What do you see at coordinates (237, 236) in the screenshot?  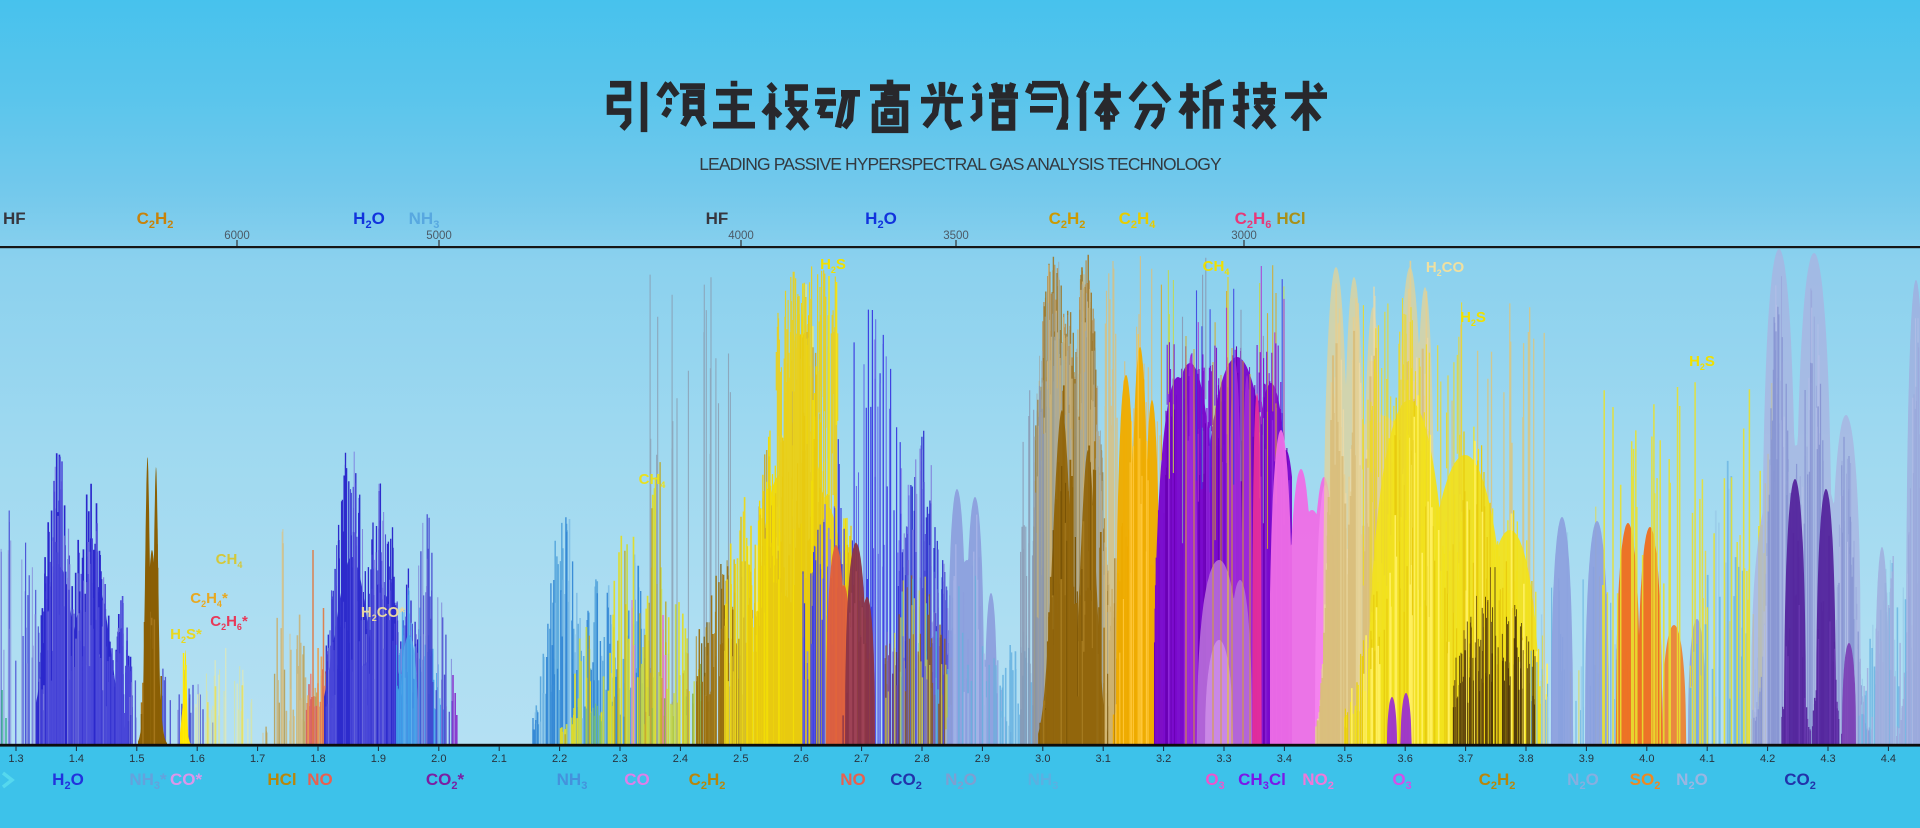 I see `svg-text: 6000` at bounding box center [237, 236].